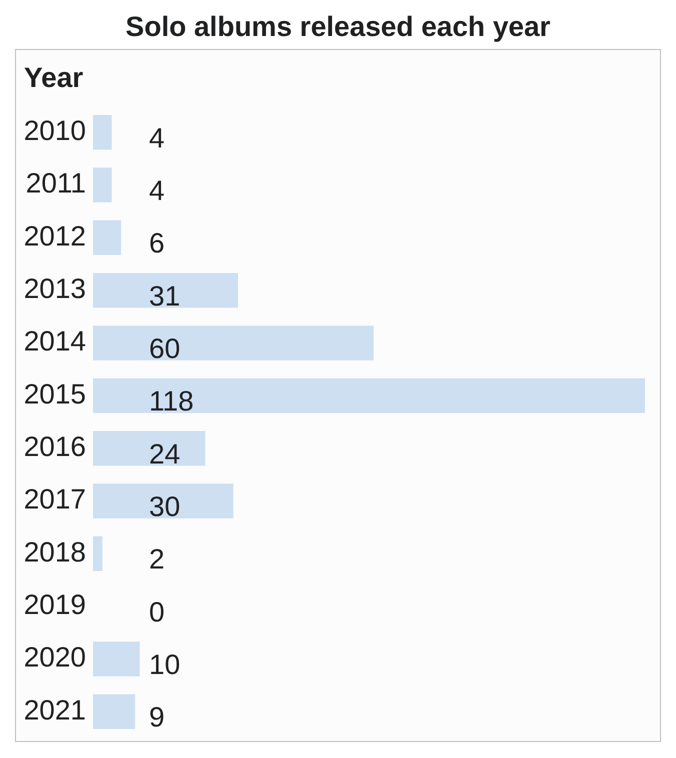 This screenshot has width=676, height=758. What do you see at coordinates (55, 288) in the screenshot?
I see `y-tick-label: 2013` at bounding box center [55, 288].